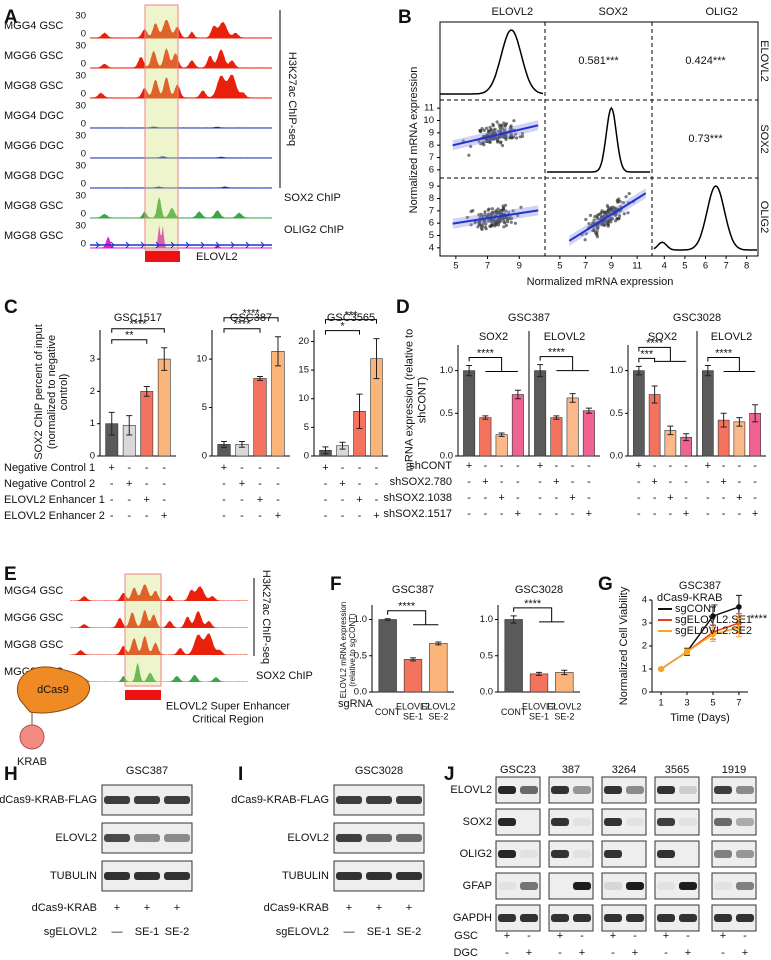 Image resolution: width=771 pixels, height=960 pixels. What do you see at coordinates (688, 953) in the screenshot?
I see `treatment-sign: +` at bounding box center [688, 953].